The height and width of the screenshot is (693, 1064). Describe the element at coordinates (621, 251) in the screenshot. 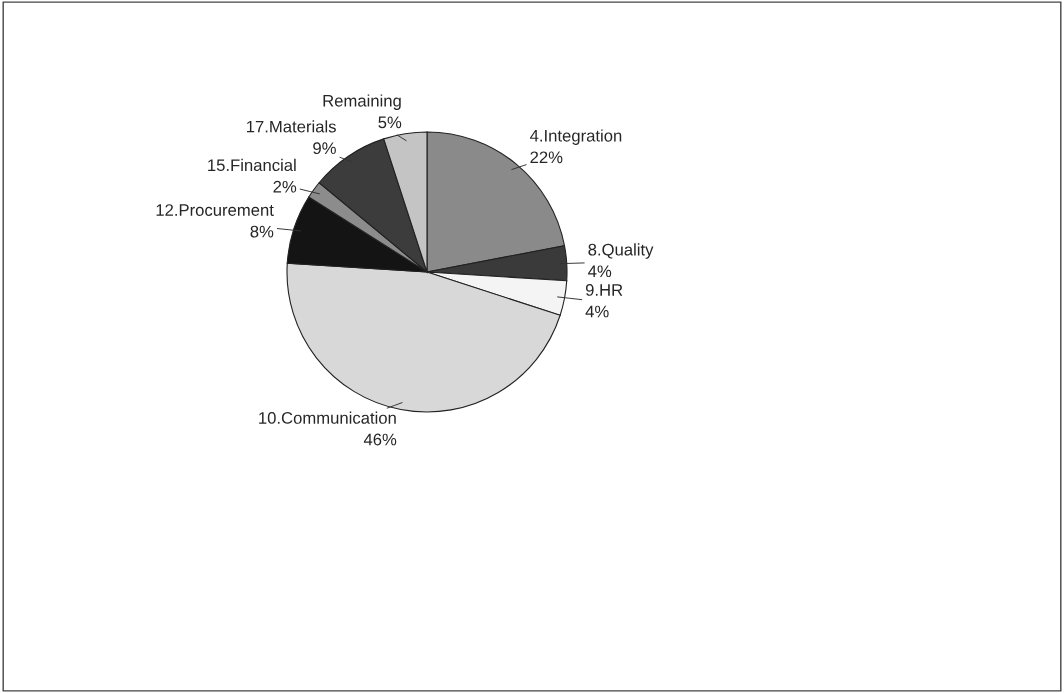

I see `slice-label: 8.Quality` at that location.